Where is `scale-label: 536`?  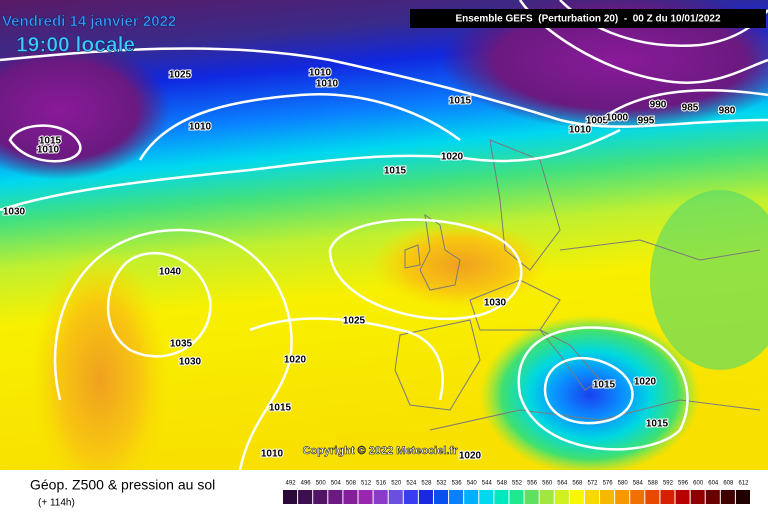
scale-label: 536 is located at coordinates (457, 484).